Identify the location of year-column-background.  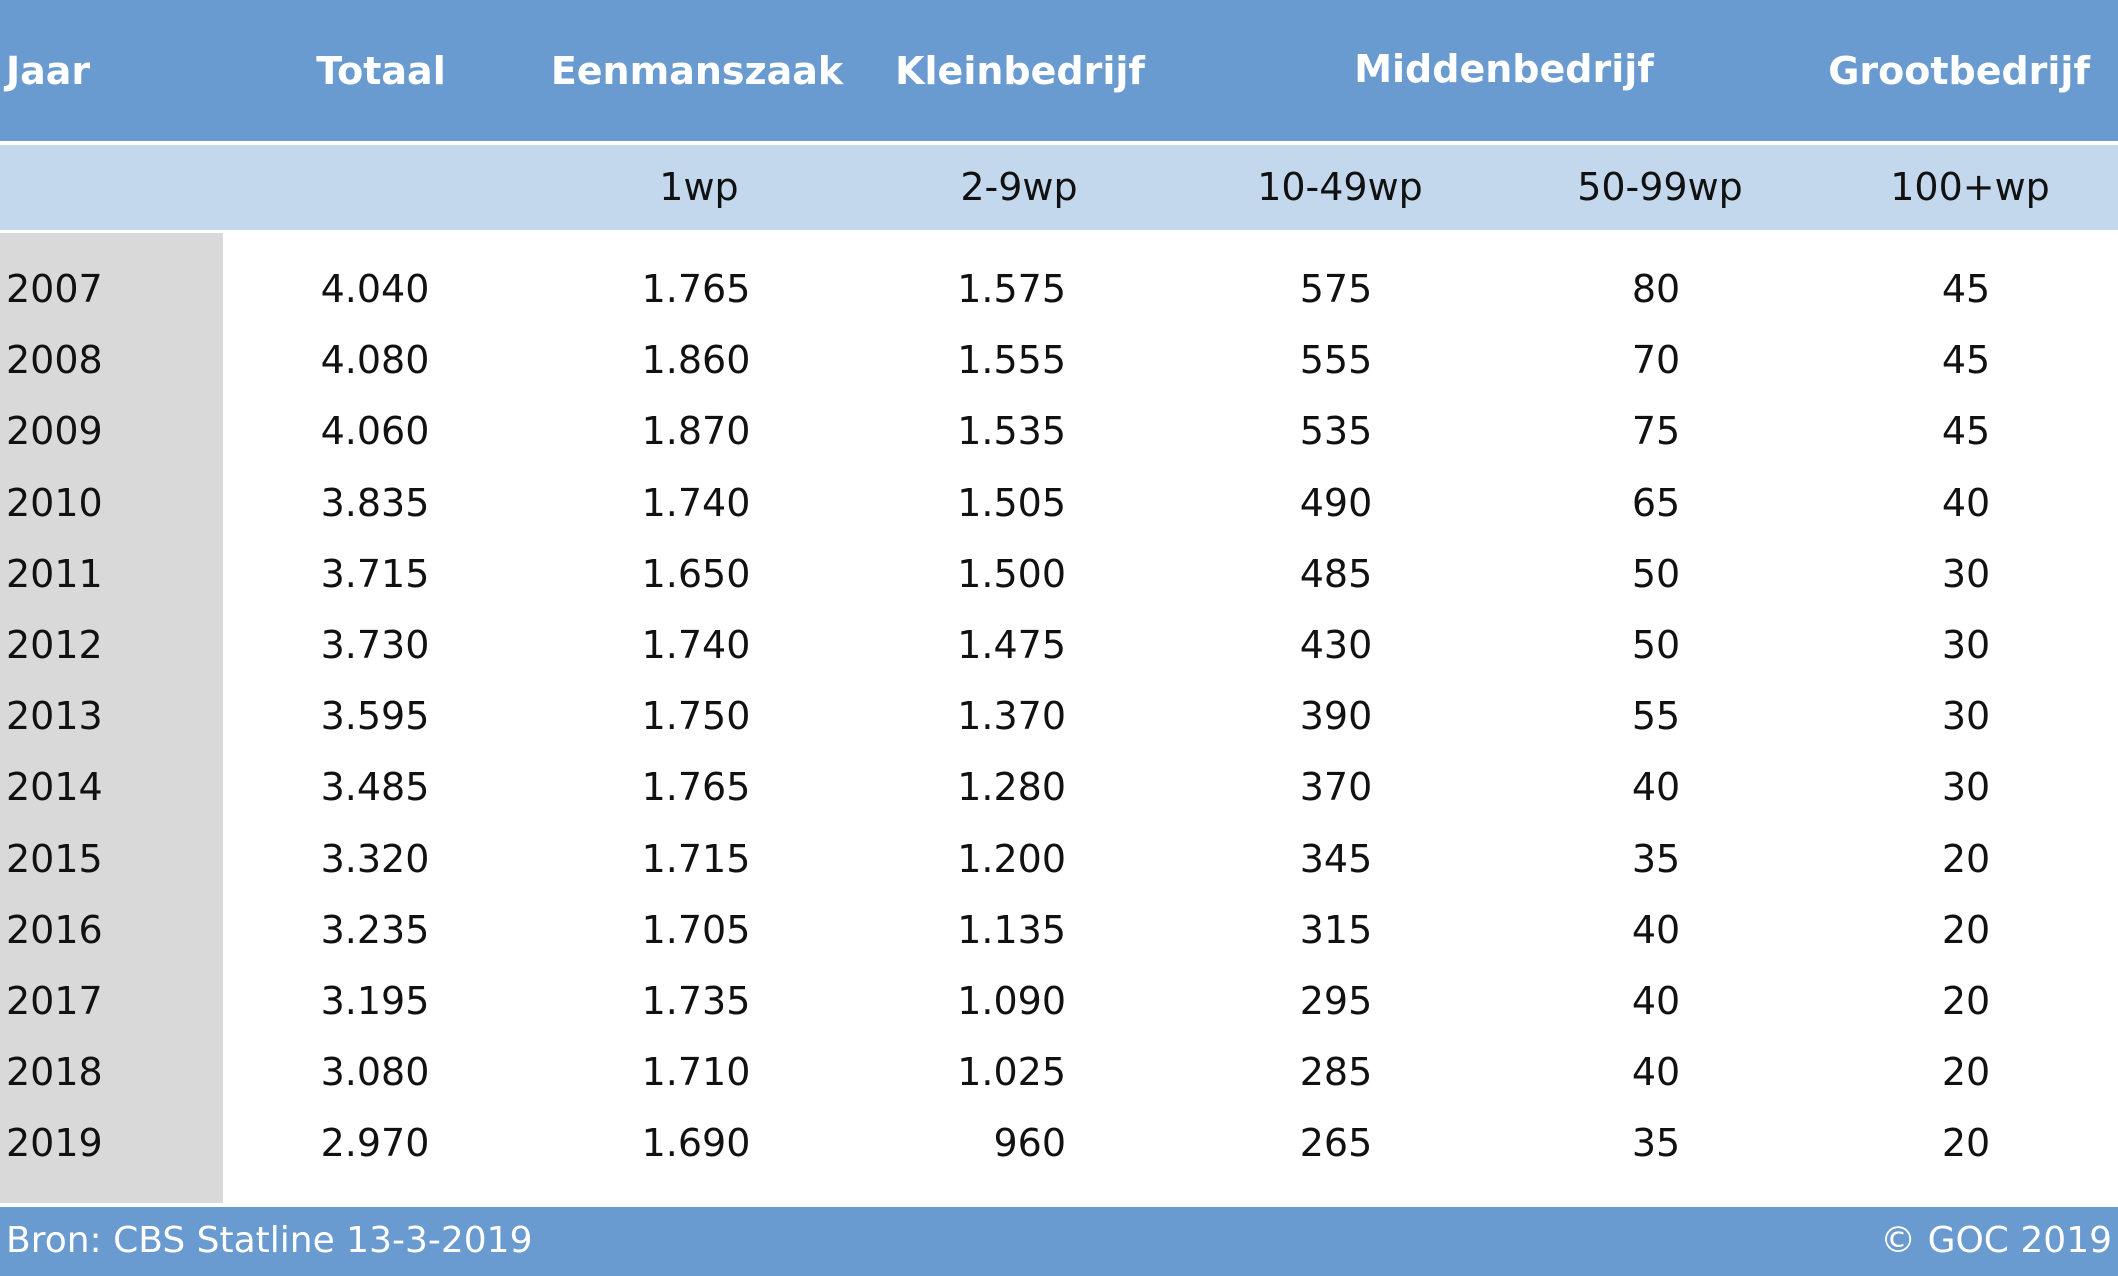
(111, 718).